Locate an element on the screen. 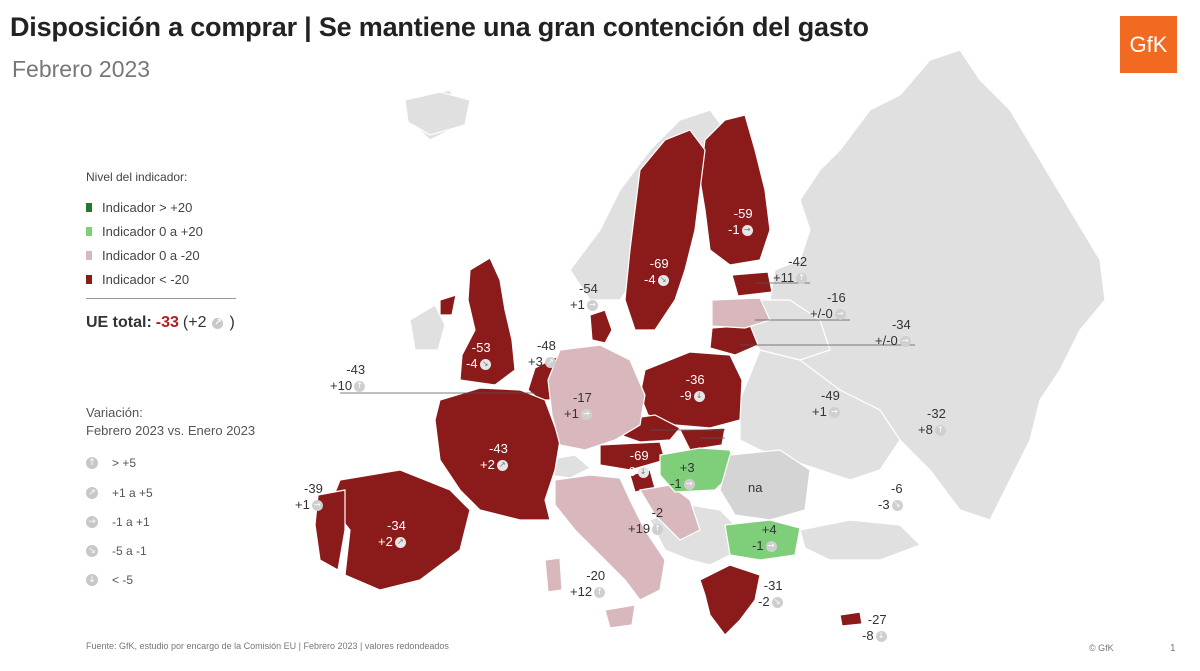  turkey-region is located at coordinates (860, 540).